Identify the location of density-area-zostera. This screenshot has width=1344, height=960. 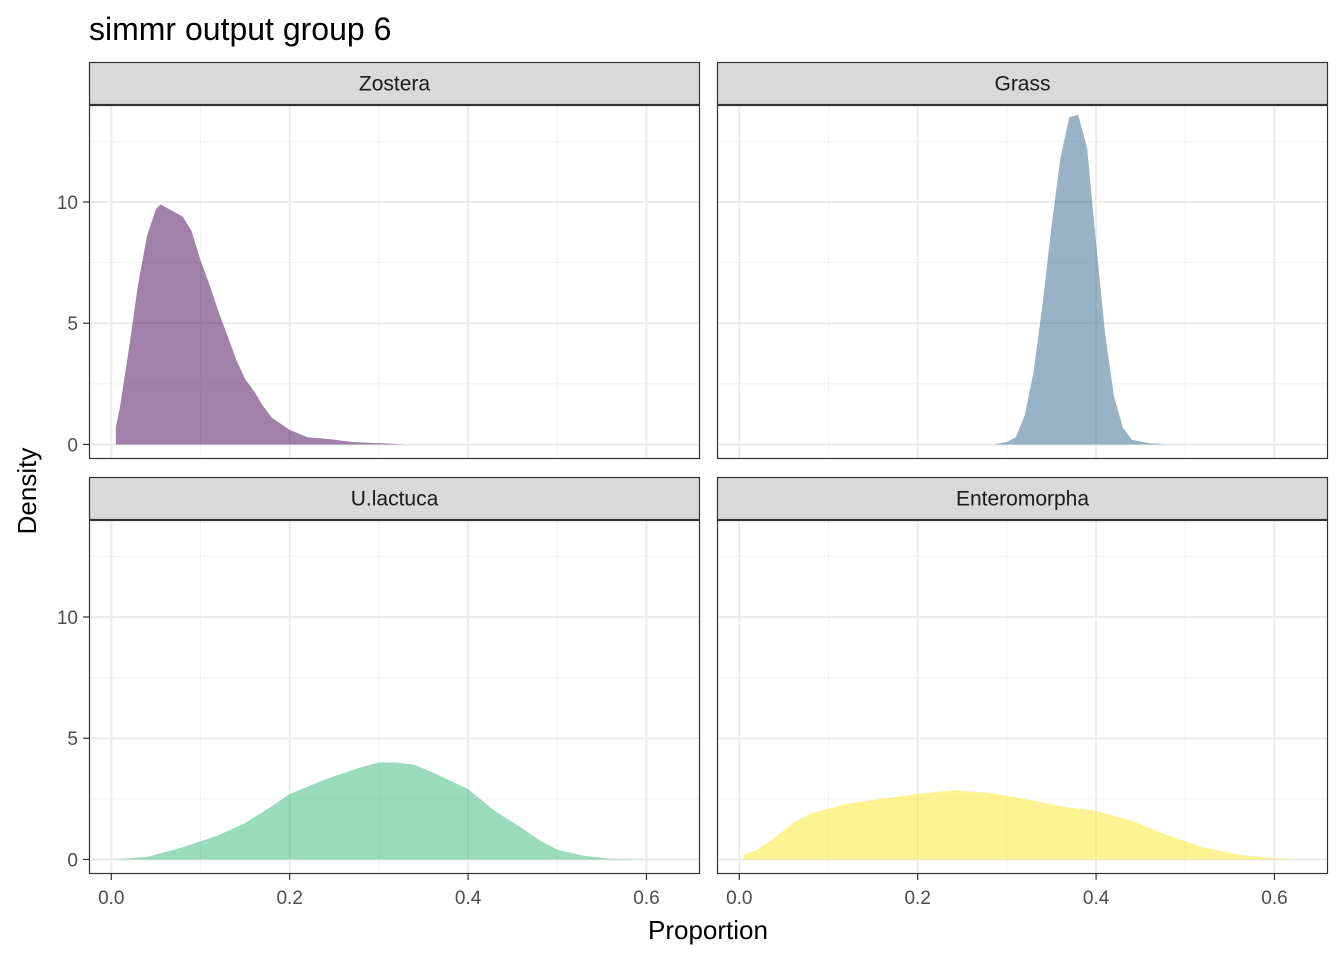
(260, 324).